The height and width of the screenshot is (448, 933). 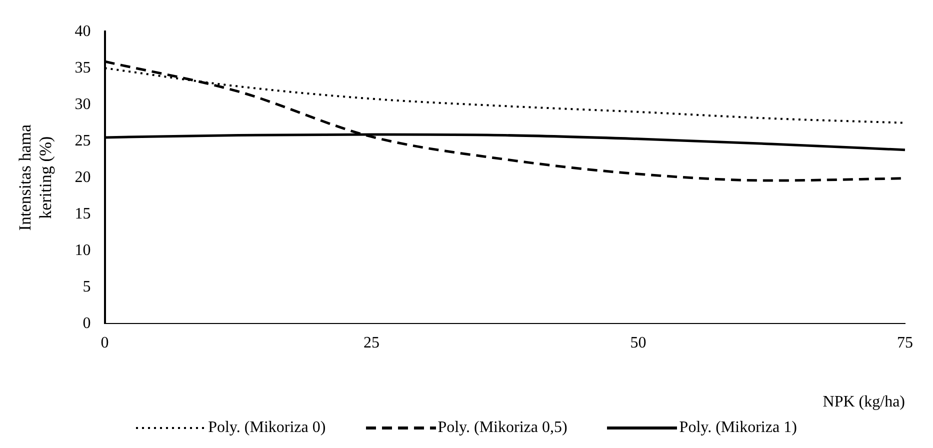 I want to click on legend-label: Poly. (Mikoriza 0), so click(x=267, y=428).